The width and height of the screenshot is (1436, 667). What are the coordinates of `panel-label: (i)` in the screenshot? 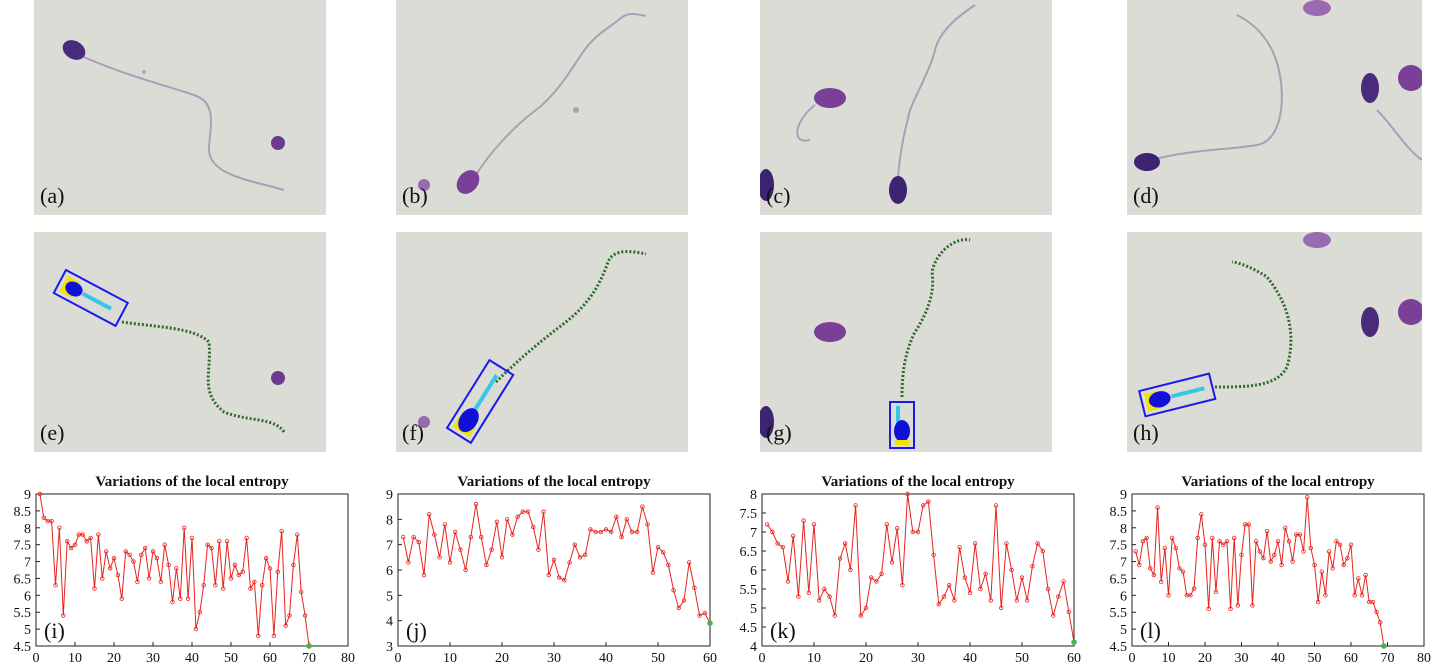 It's located at (54, 630).